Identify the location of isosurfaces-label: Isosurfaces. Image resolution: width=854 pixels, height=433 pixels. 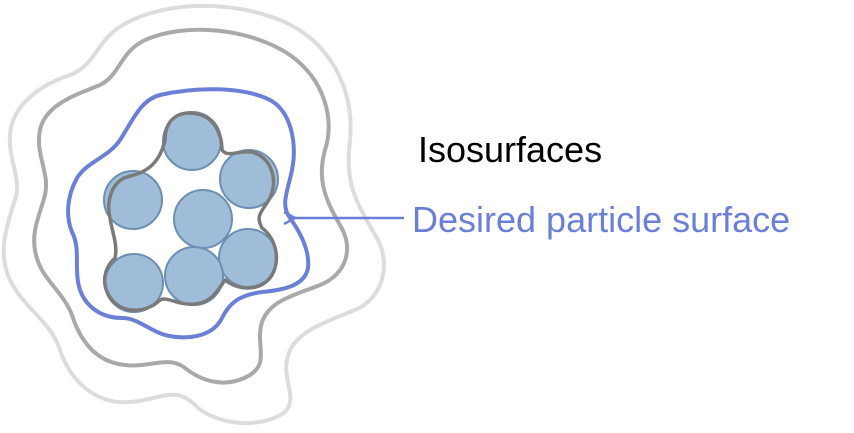
(510, 149).